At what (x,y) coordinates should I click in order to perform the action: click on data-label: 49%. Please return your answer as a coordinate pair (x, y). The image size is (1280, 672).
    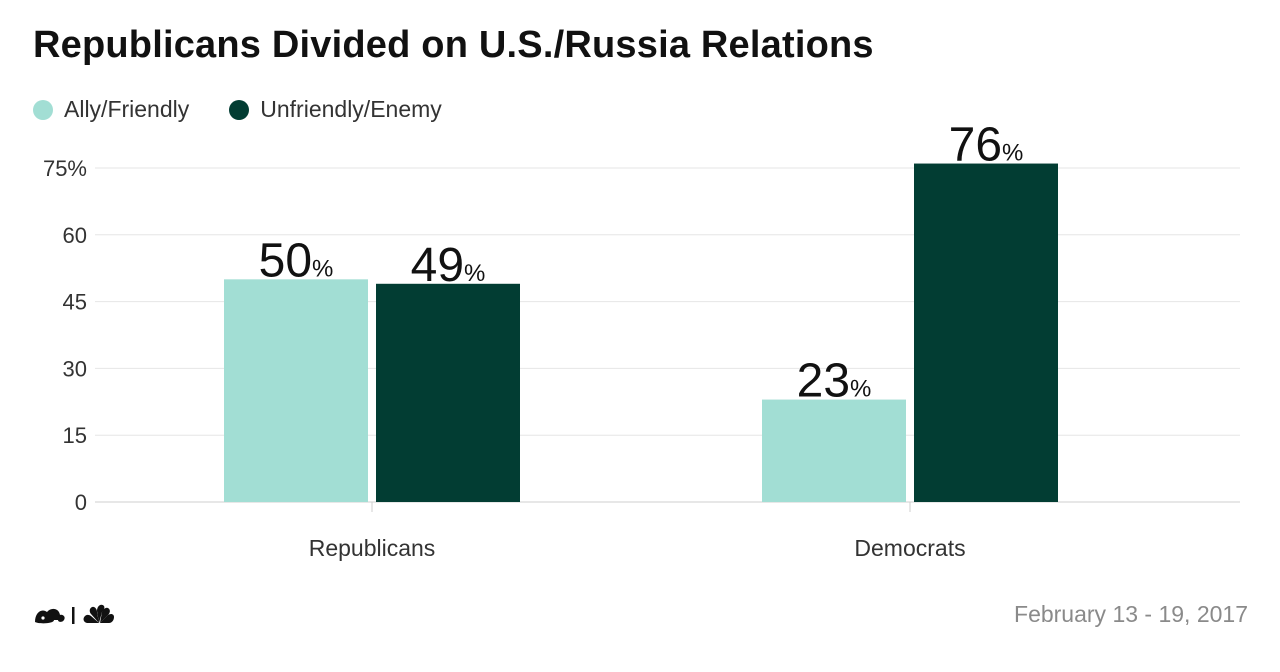
    Looking at the image, I should click on (448, 265).